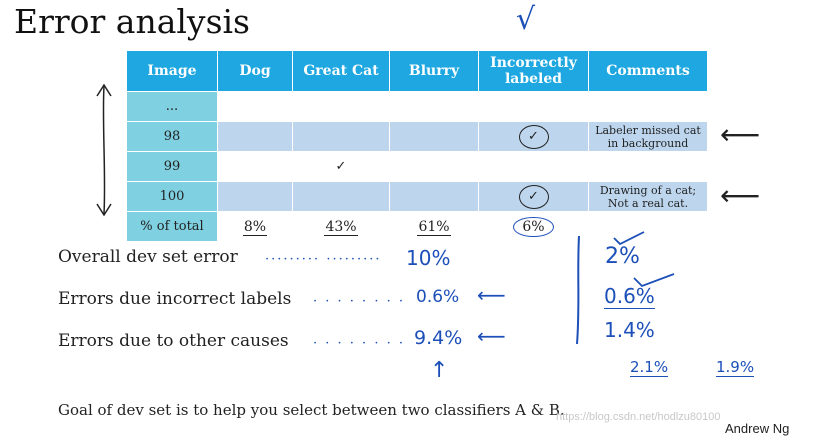 The height and width of the screenshot is (439, 816). I want to click on up-arrow-icon: ↑, so click(439, 370).